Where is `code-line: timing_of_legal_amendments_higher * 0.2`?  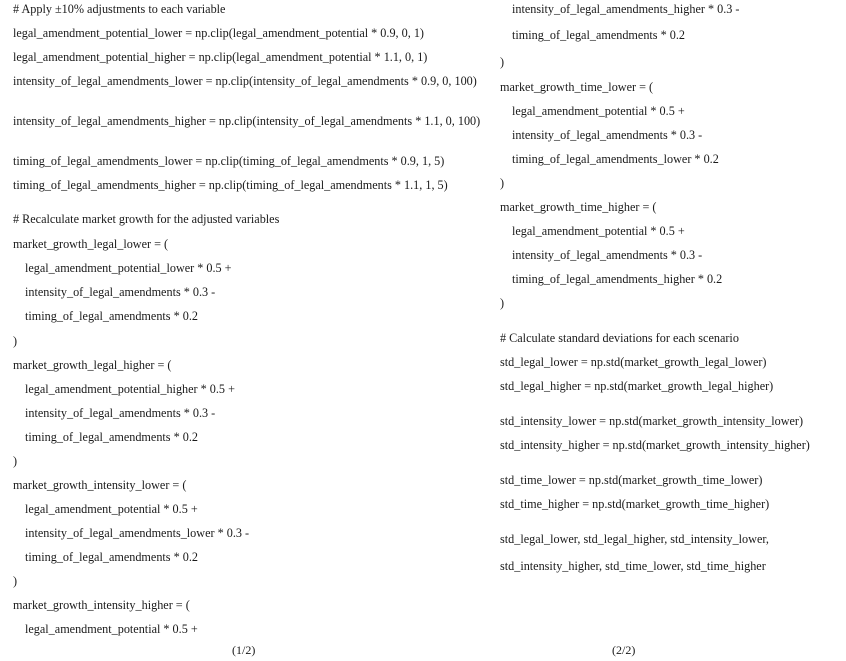
code-line: timing_of_legal_amendments_higher * 0.2 is located at coordinates (617, 279).